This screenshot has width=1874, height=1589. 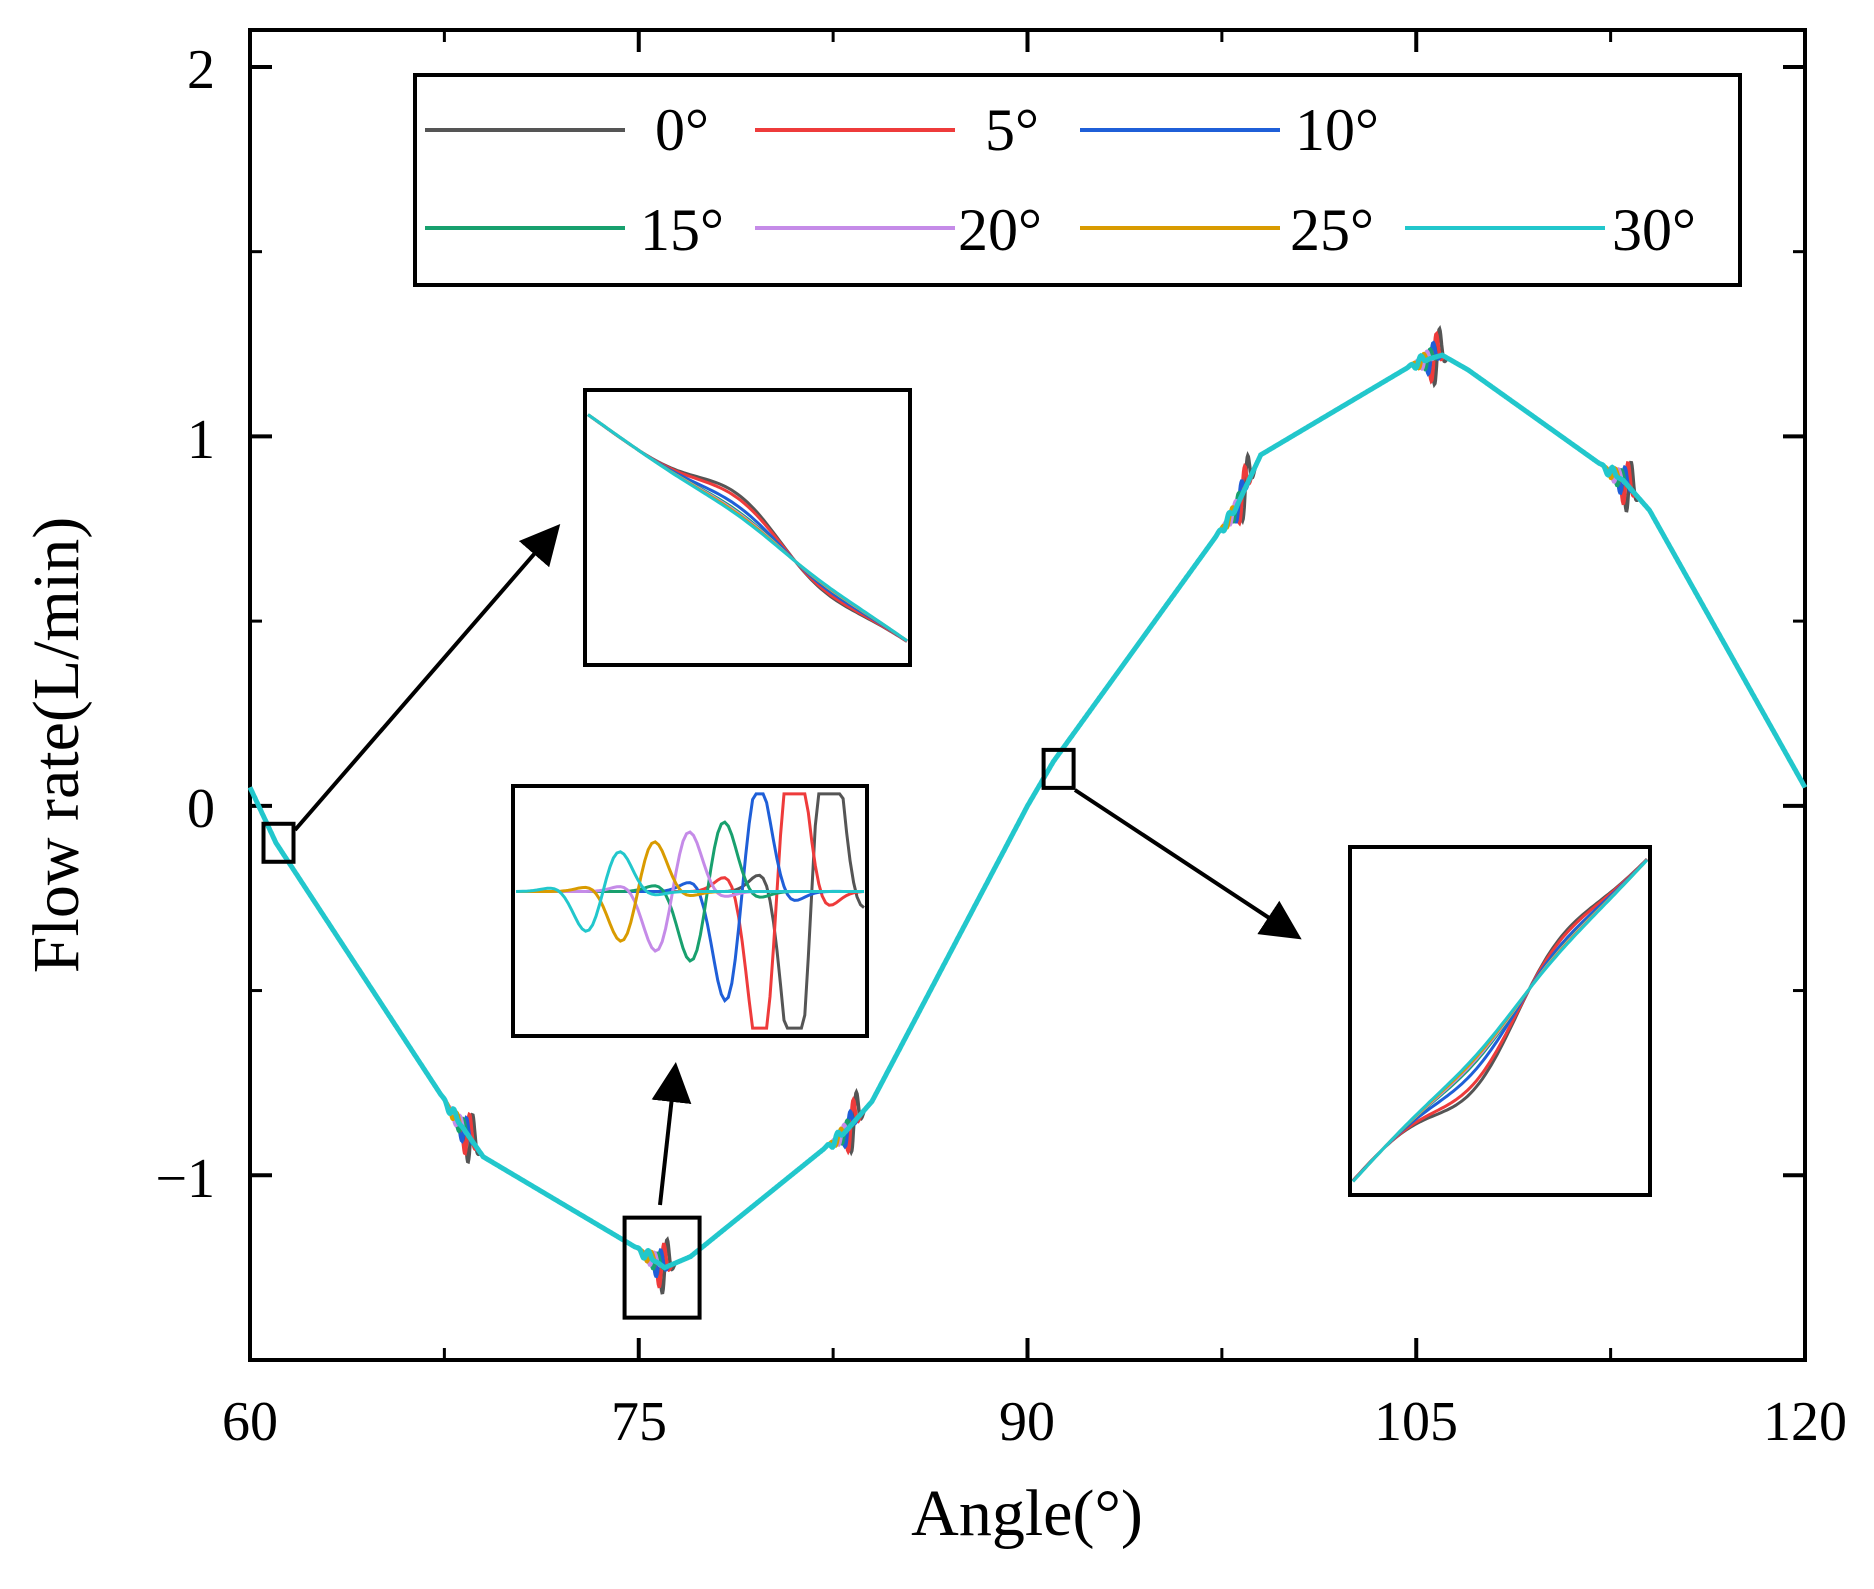 What do you see at coordinates (1000, 230) in the screenshot?
I see `legend-label: 20°` at bounding box center [1000, 230].